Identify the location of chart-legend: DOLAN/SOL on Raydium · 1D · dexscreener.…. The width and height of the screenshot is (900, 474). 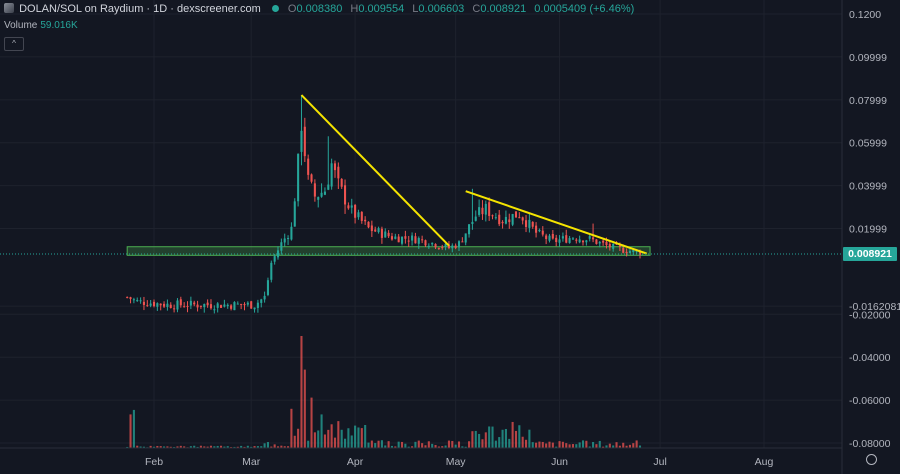
(321, 9).